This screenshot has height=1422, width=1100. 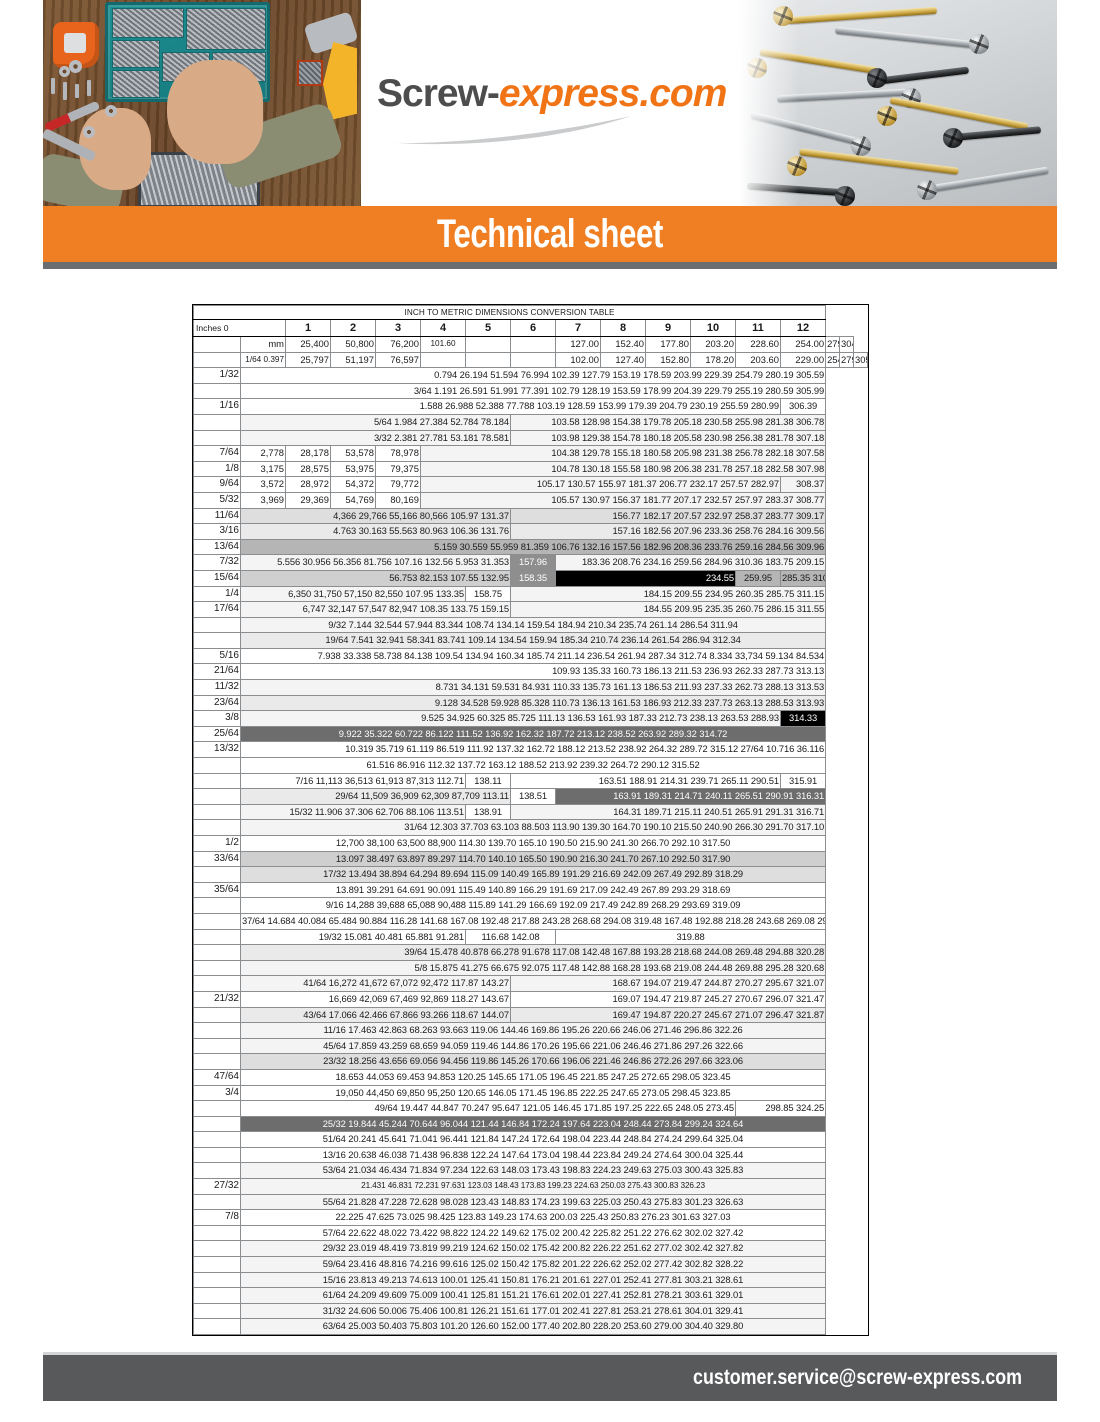 I want to click on cell: 152.40, so click(x=623, y=344).